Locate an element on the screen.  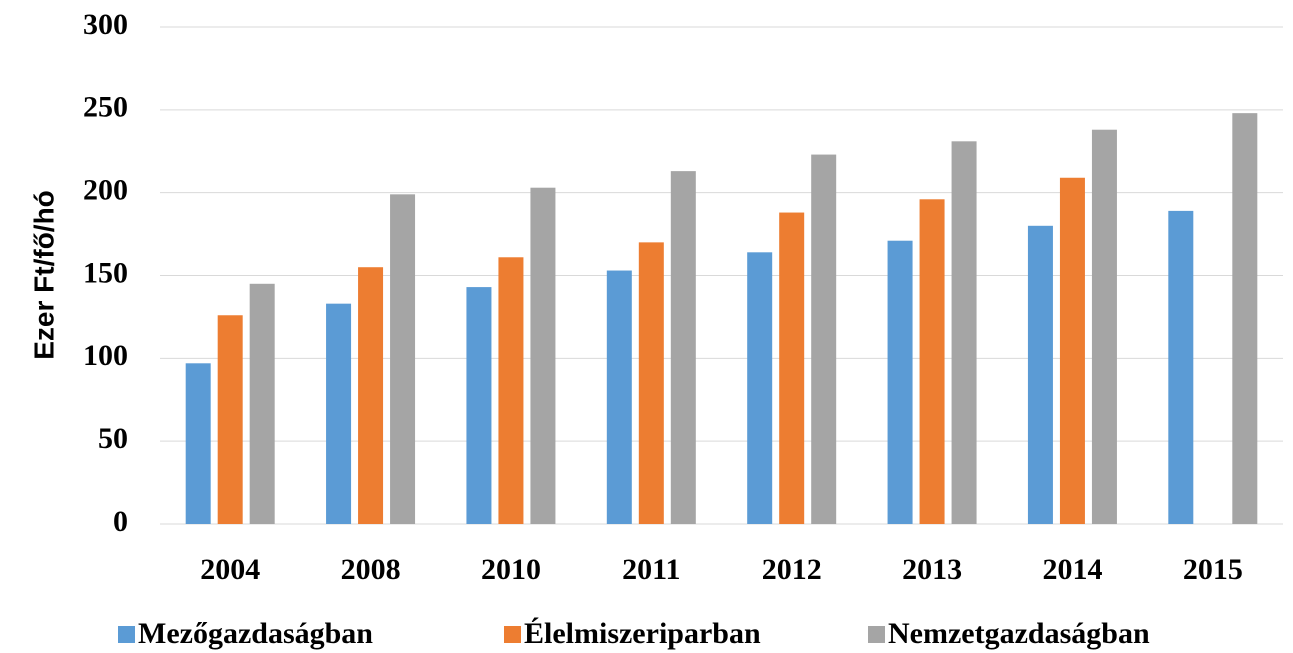
x-tick-label: 2011 is located at coordinates (651, 569).